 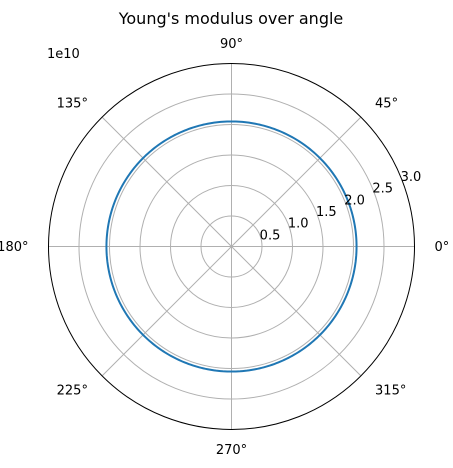 What do you see at coordinates (231, 18) in the screenshot?
I see `chart-title: Young's modulus over angle` at bounding box center [231, 18].